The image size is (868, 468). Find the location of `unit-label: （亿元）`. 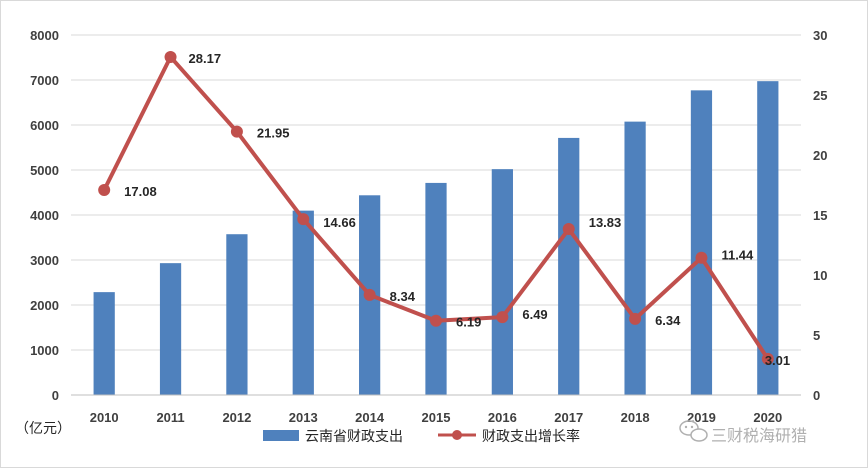

unit-label: （亿元） is located at coordinates (43, 429).